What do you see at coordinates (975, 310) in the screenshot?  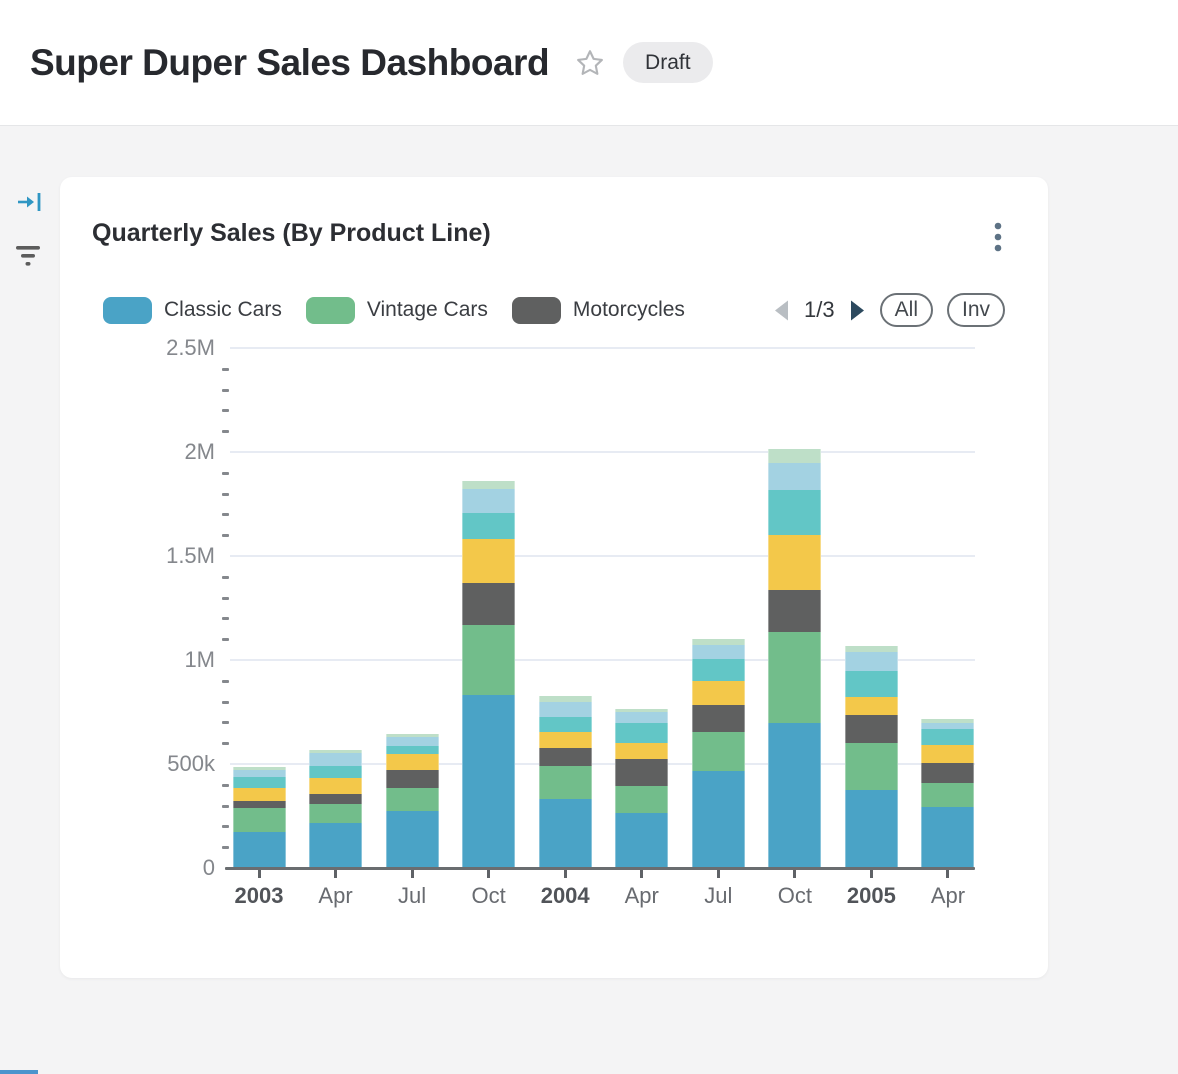 I see `legend-invert-button: Inv` at bounding box center [975, 310].